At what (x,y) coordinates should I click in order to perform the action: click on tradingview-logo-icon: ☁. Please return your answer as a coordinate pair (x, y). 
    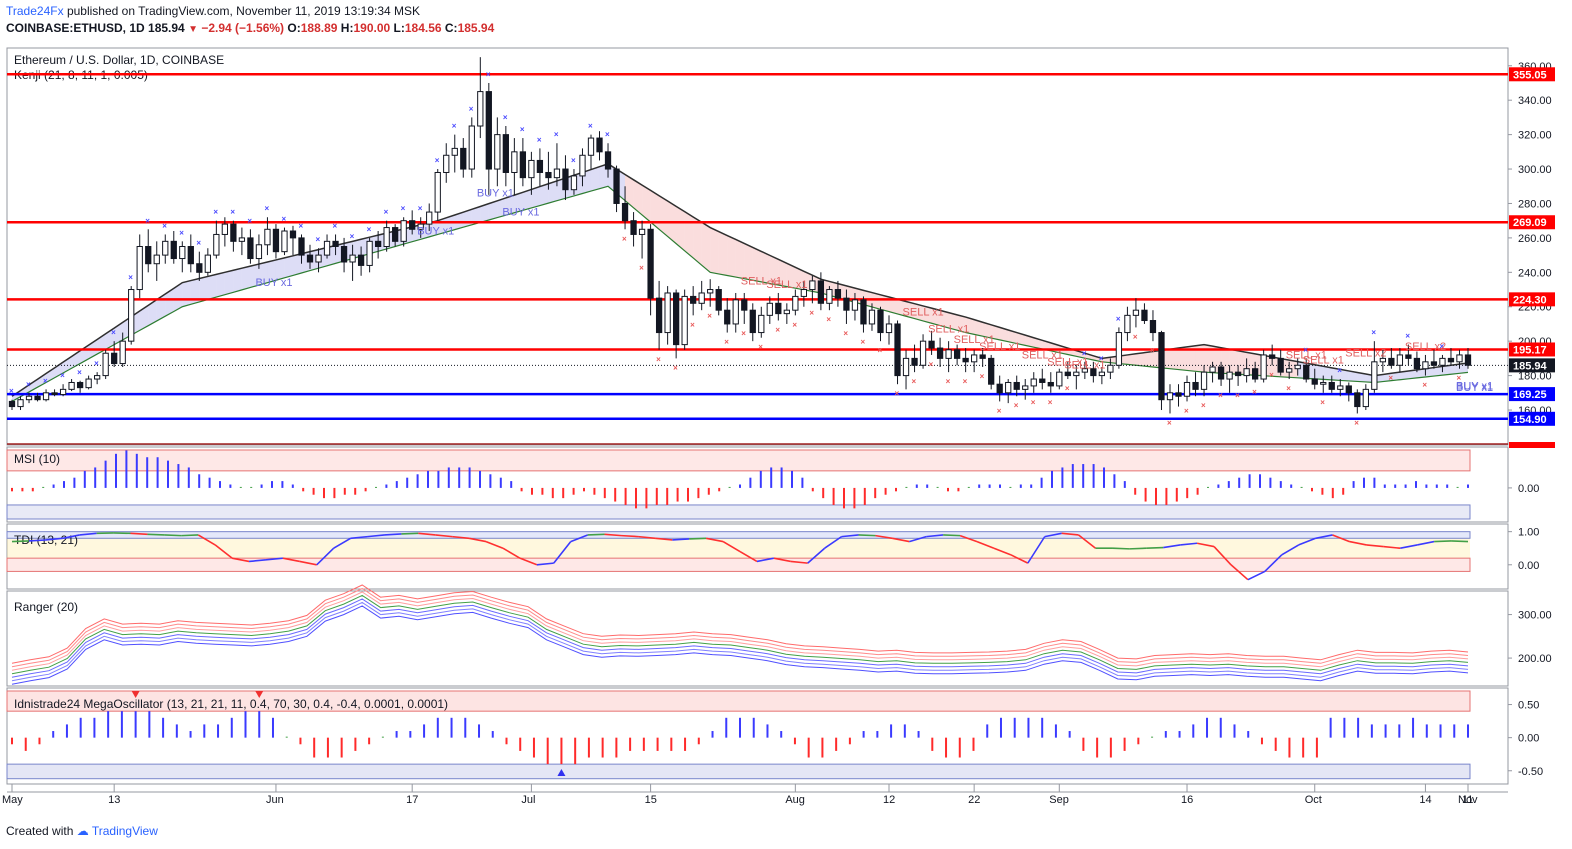
    Looking at the image, I should click on (82, 831).